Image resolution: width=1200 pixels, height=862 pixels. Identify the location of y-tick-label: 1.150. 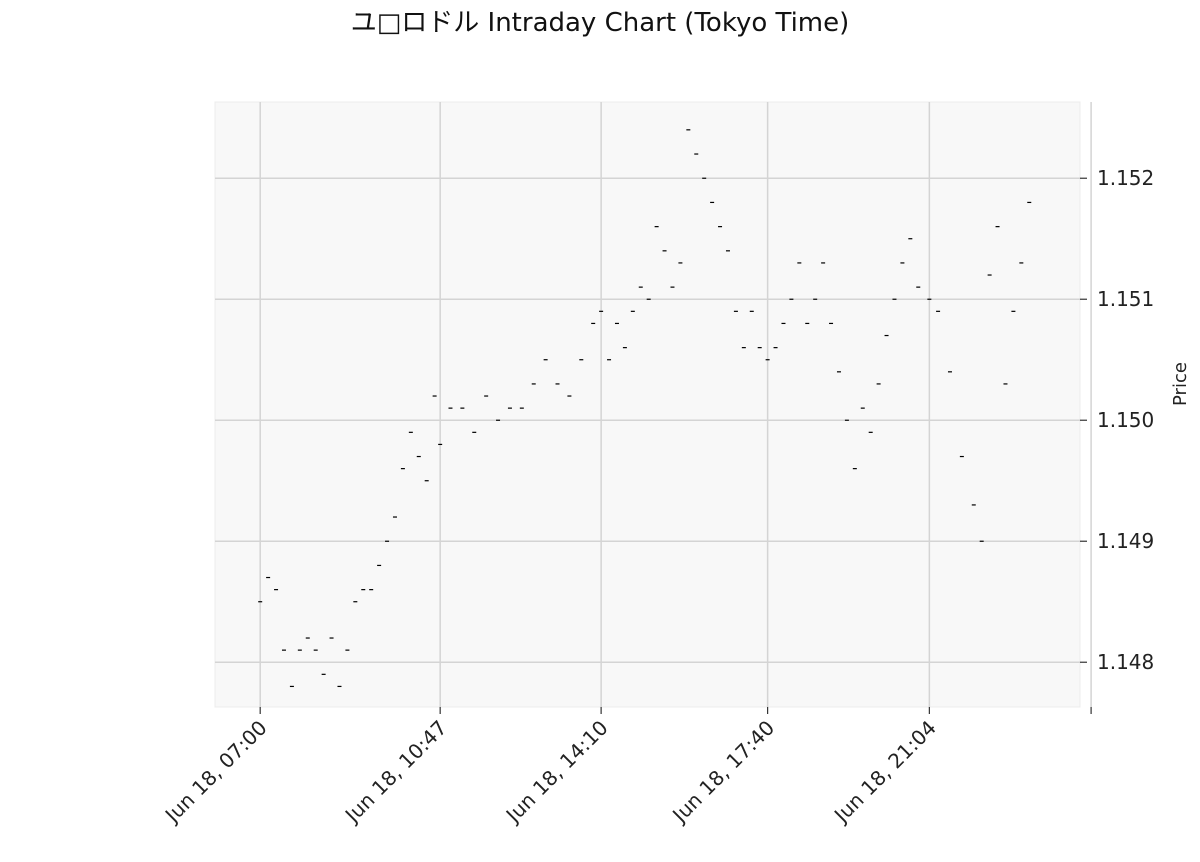
(1125, 420).